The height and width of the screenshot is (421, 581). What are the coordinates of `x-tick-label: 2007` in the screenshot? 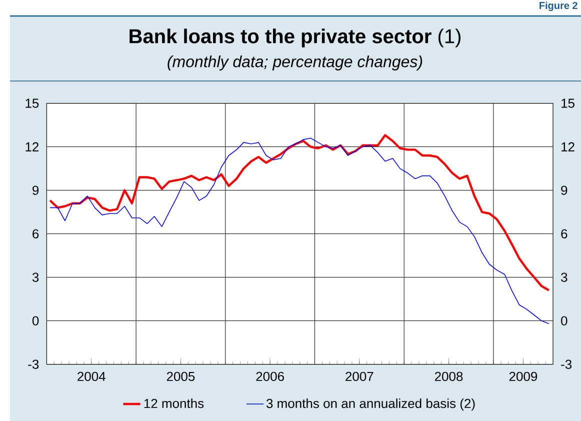 It's located at (360, 377).